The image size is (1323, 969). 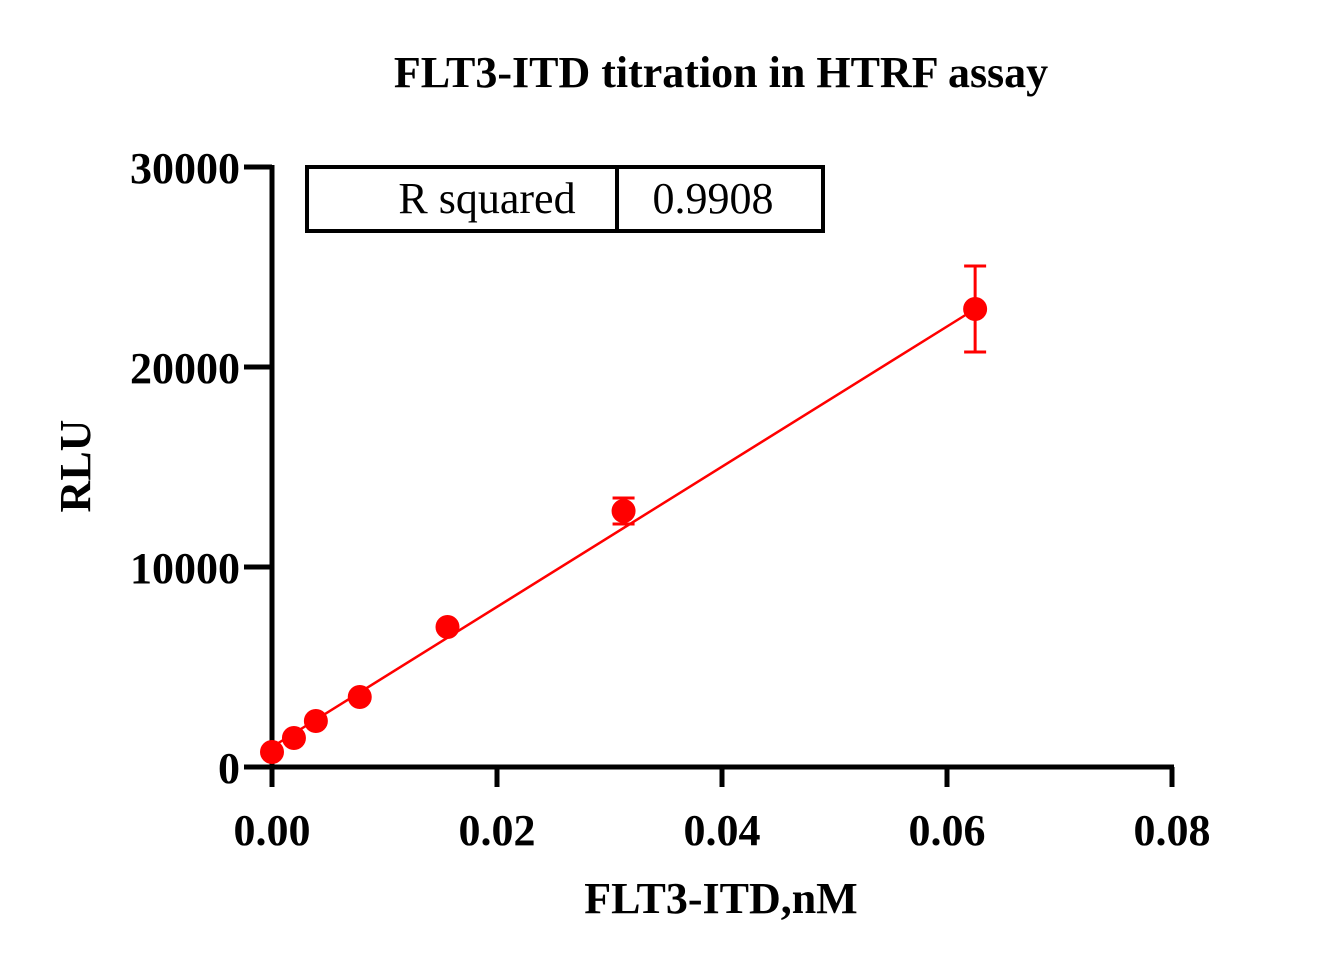 What do you see at coordinates (497, 830) in the screenshot?
I see `x-tick-label: 0.02` at bounding box center [497, 830].